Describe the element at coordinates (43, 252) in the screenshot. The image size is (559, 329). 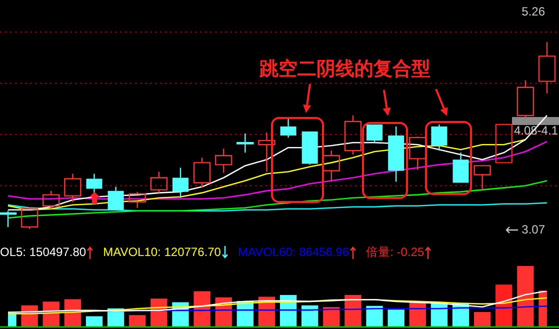
I see `text: OL5: 150497.80` at that location.